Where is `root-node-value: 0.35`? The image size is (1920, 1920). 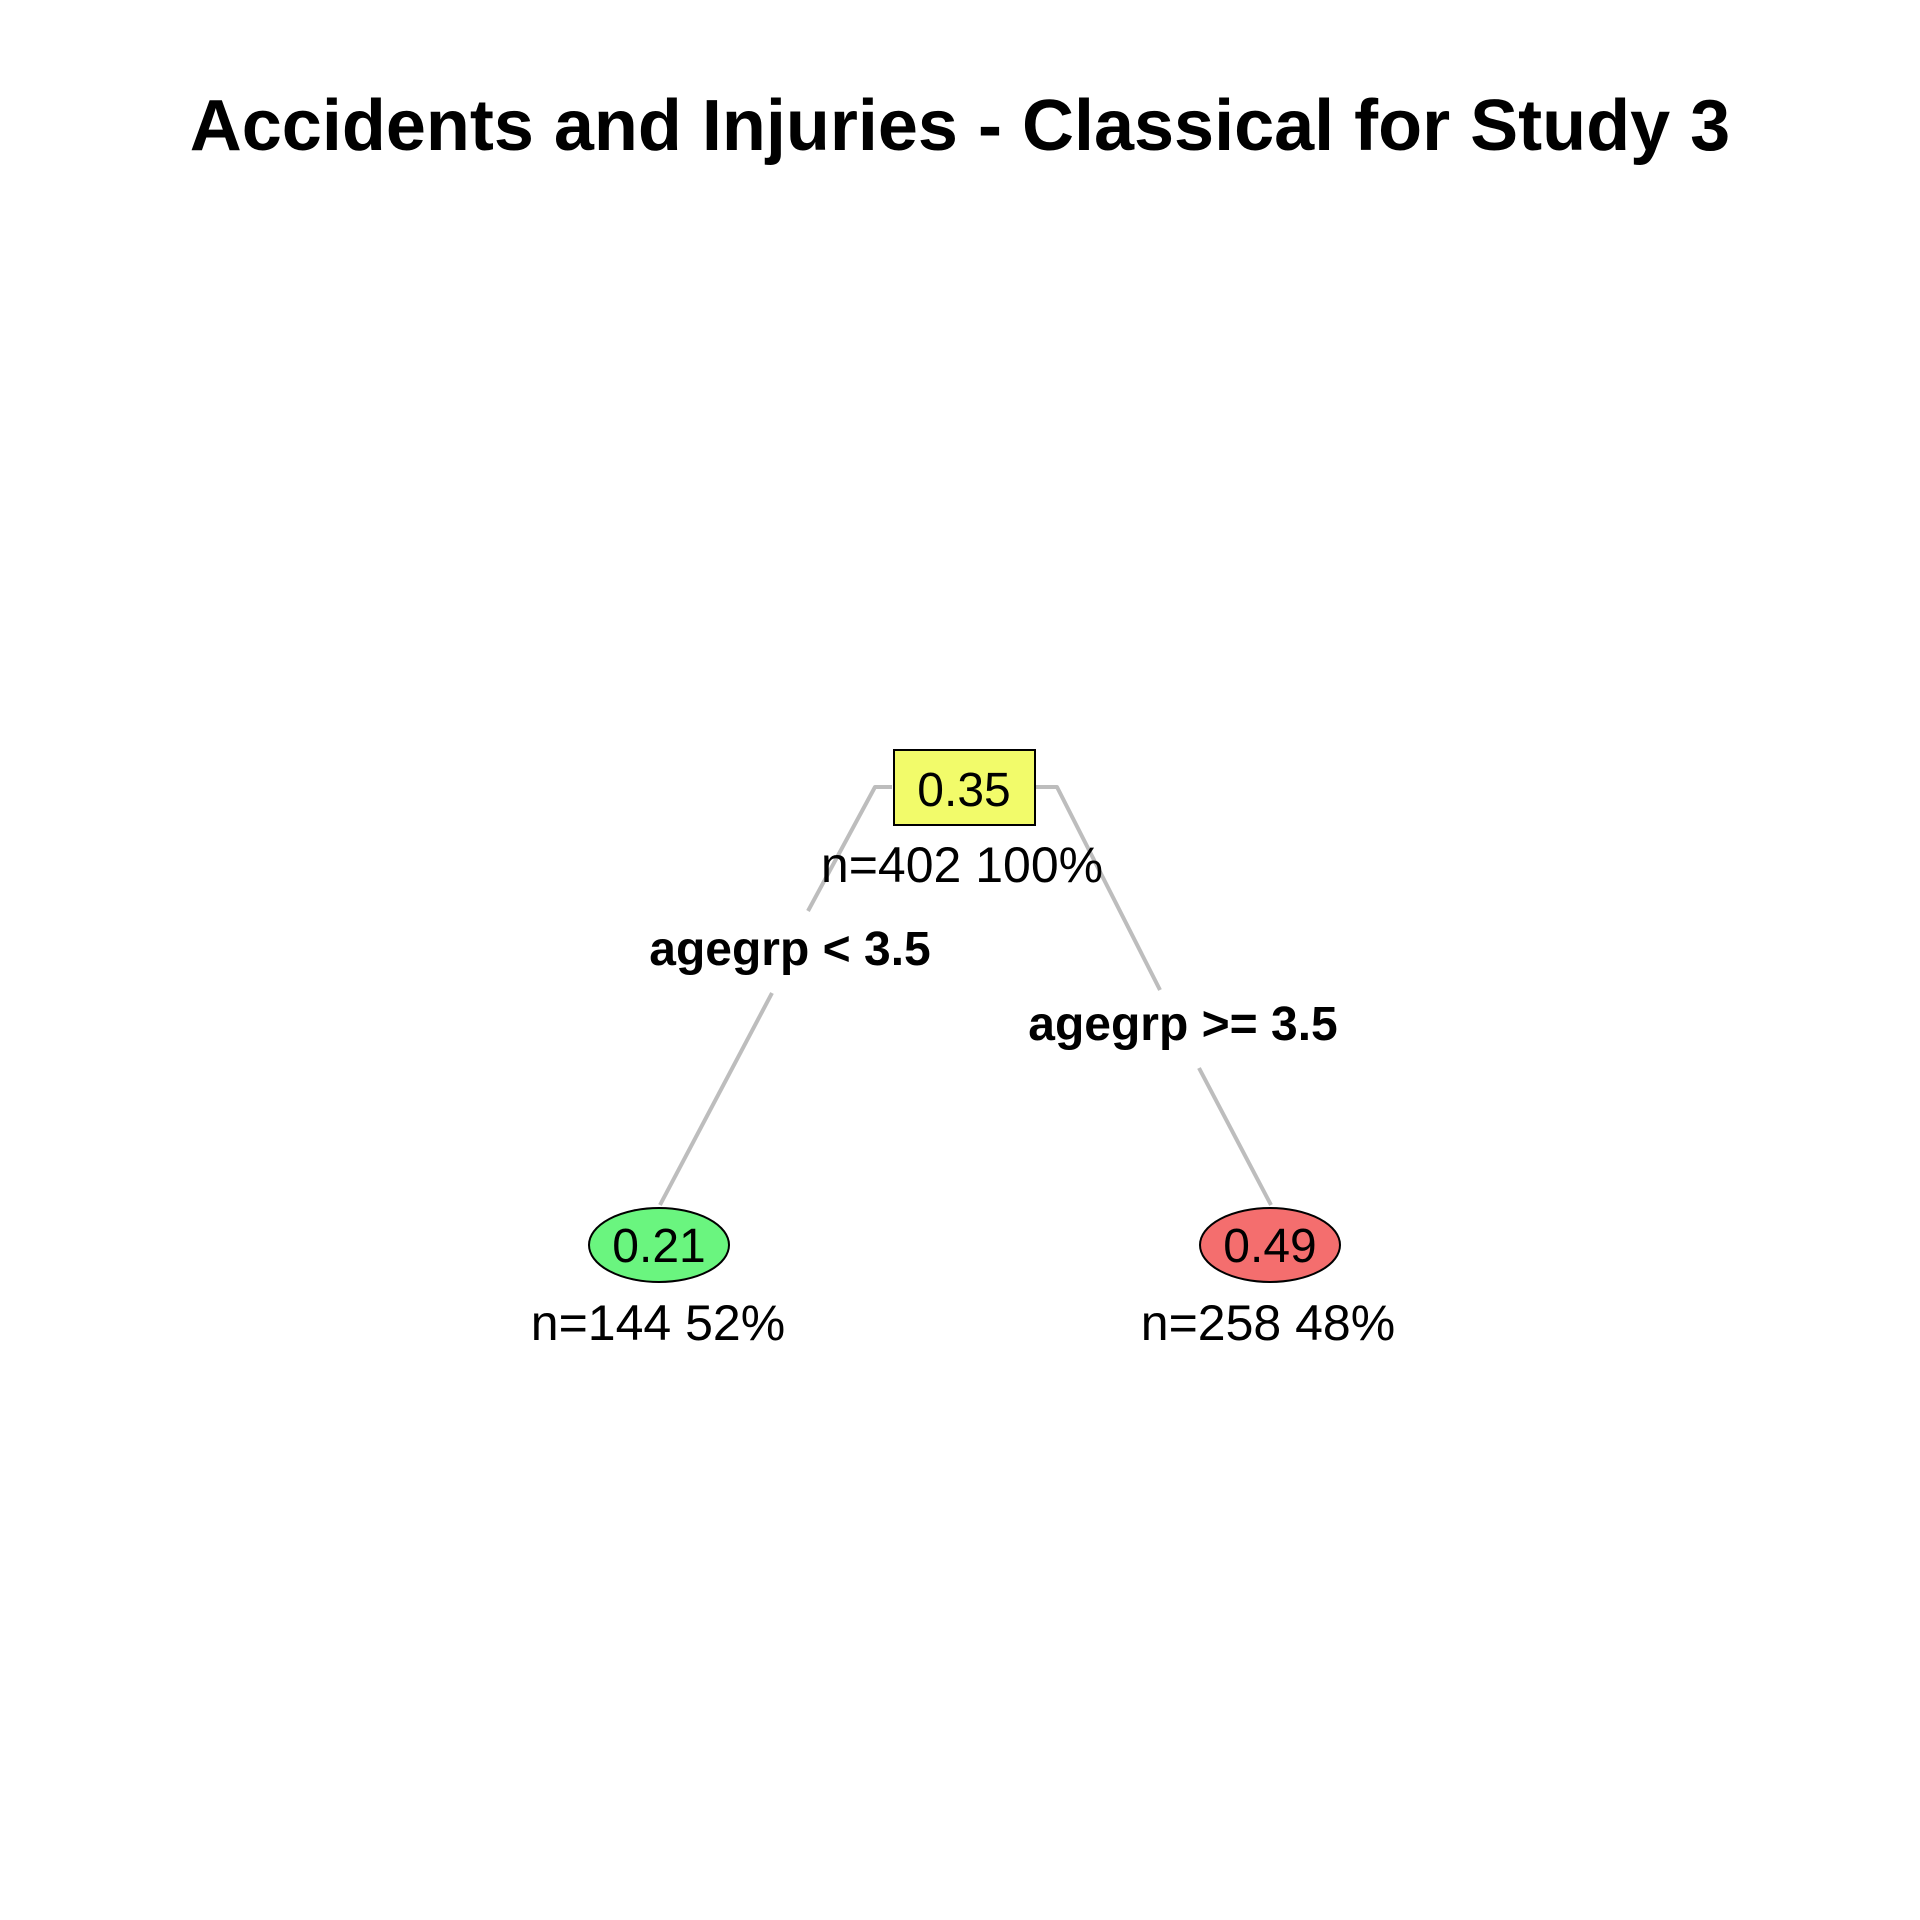 root-node-value: 0.35 is located at coordinates (963, 790).